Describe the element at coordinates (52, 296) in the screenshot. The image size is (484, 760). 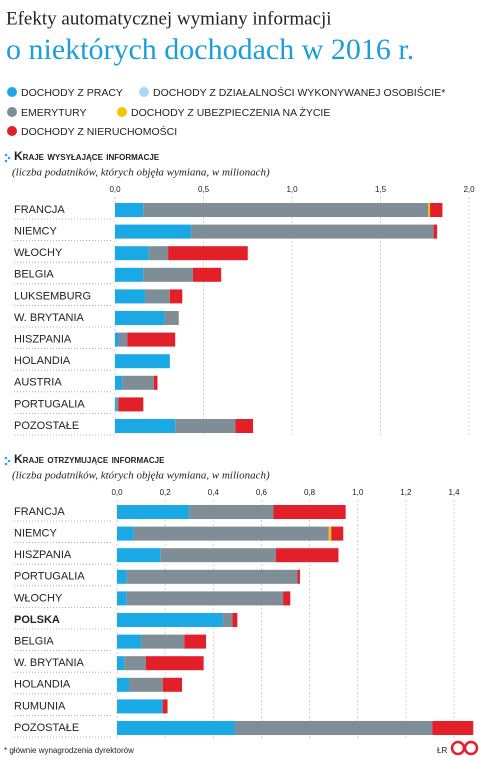
I see `category-label: LUKSEMBURG` at that location.